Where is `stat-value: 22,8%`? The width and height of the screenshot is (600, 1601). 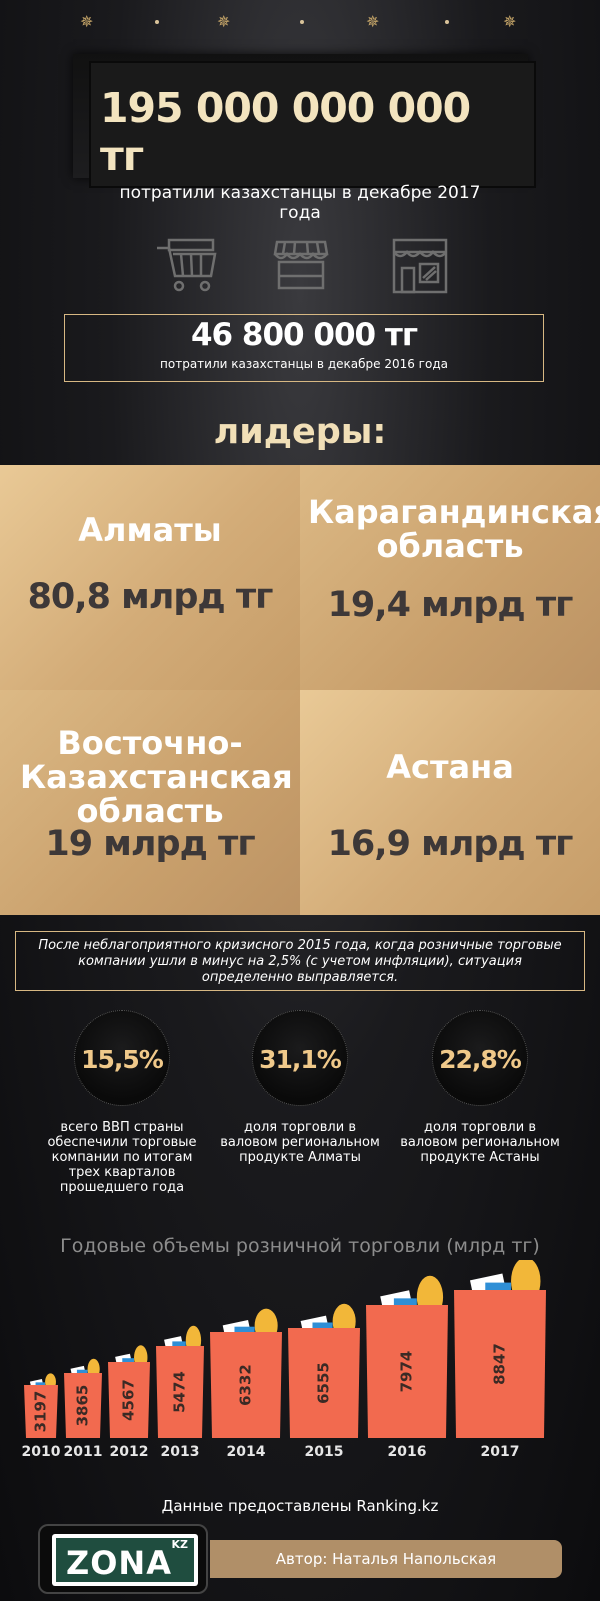 stat-value: 22,8% is located at coordinates (480, 1059).